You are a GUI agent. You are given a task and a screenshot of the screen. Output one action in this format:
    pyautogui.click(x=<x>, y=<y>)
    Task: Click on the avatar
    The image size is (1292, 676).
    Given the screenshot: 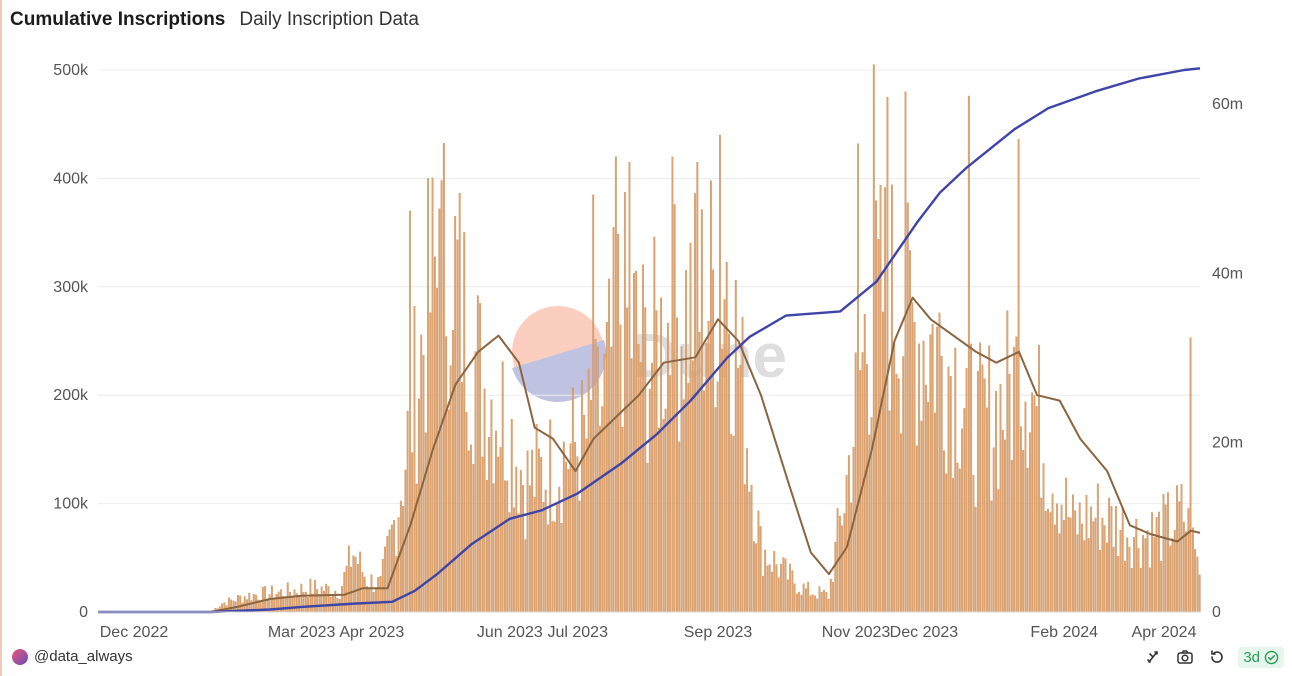 What is the action you would take?
    pyautogui.click(x=20, y=656)
    